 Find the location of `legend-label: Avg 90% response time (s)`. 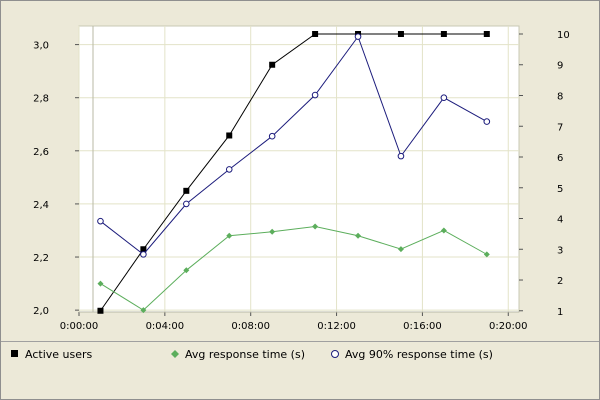

legend-label: Avg 90% response time (s) is located at coordinates (419, 354).